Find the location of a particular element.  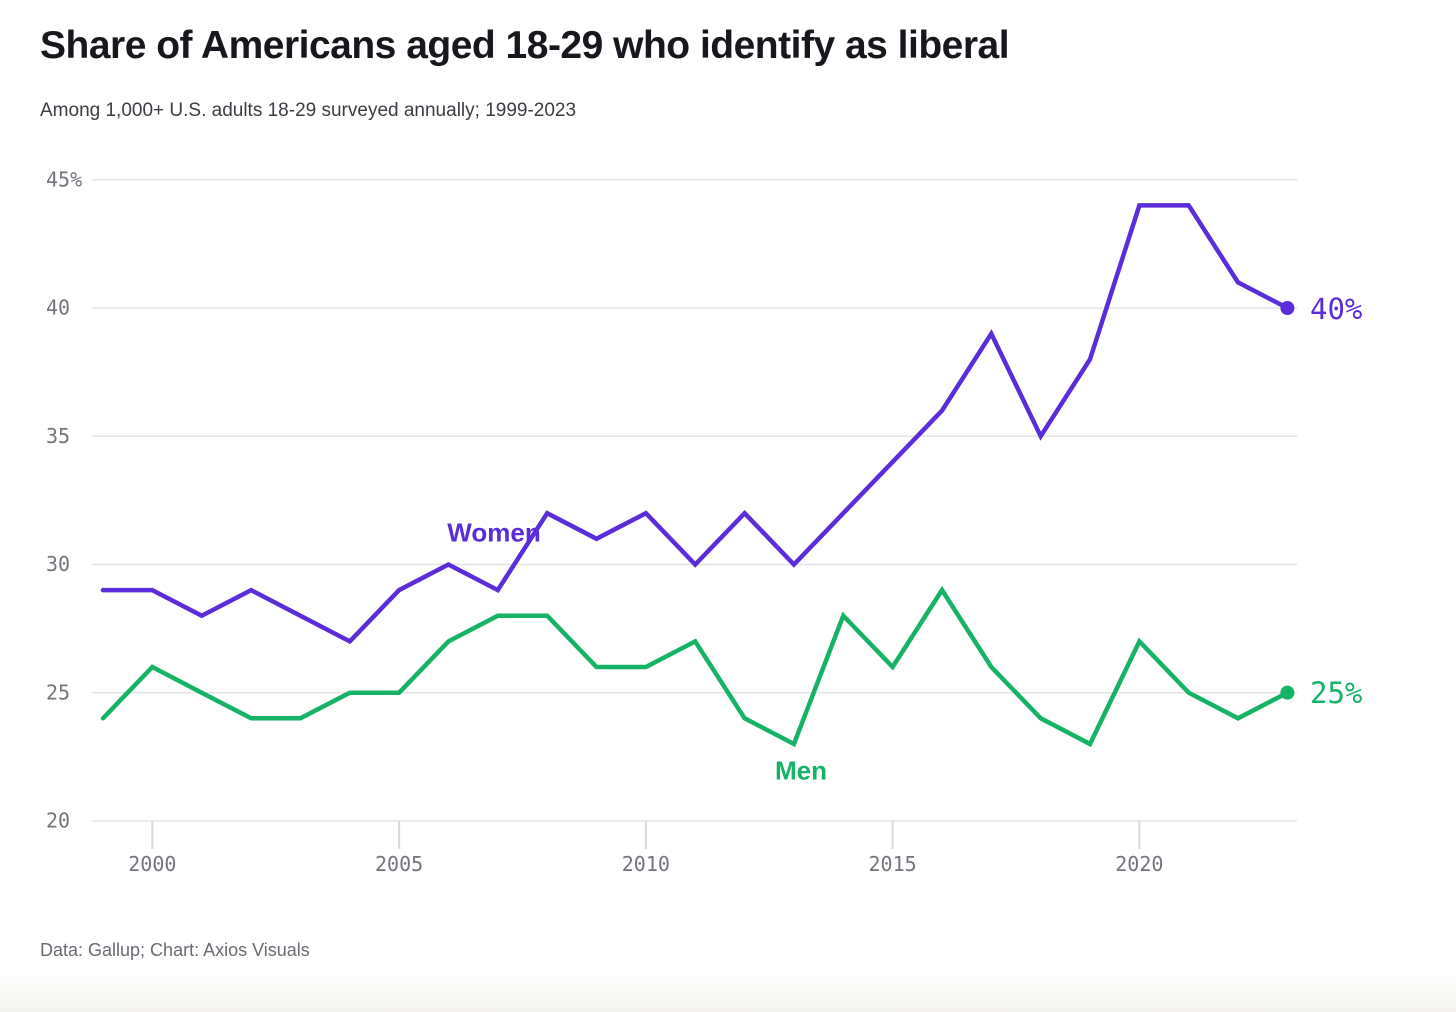

y-tick-label: 35 is located at coordinates (58, 436).